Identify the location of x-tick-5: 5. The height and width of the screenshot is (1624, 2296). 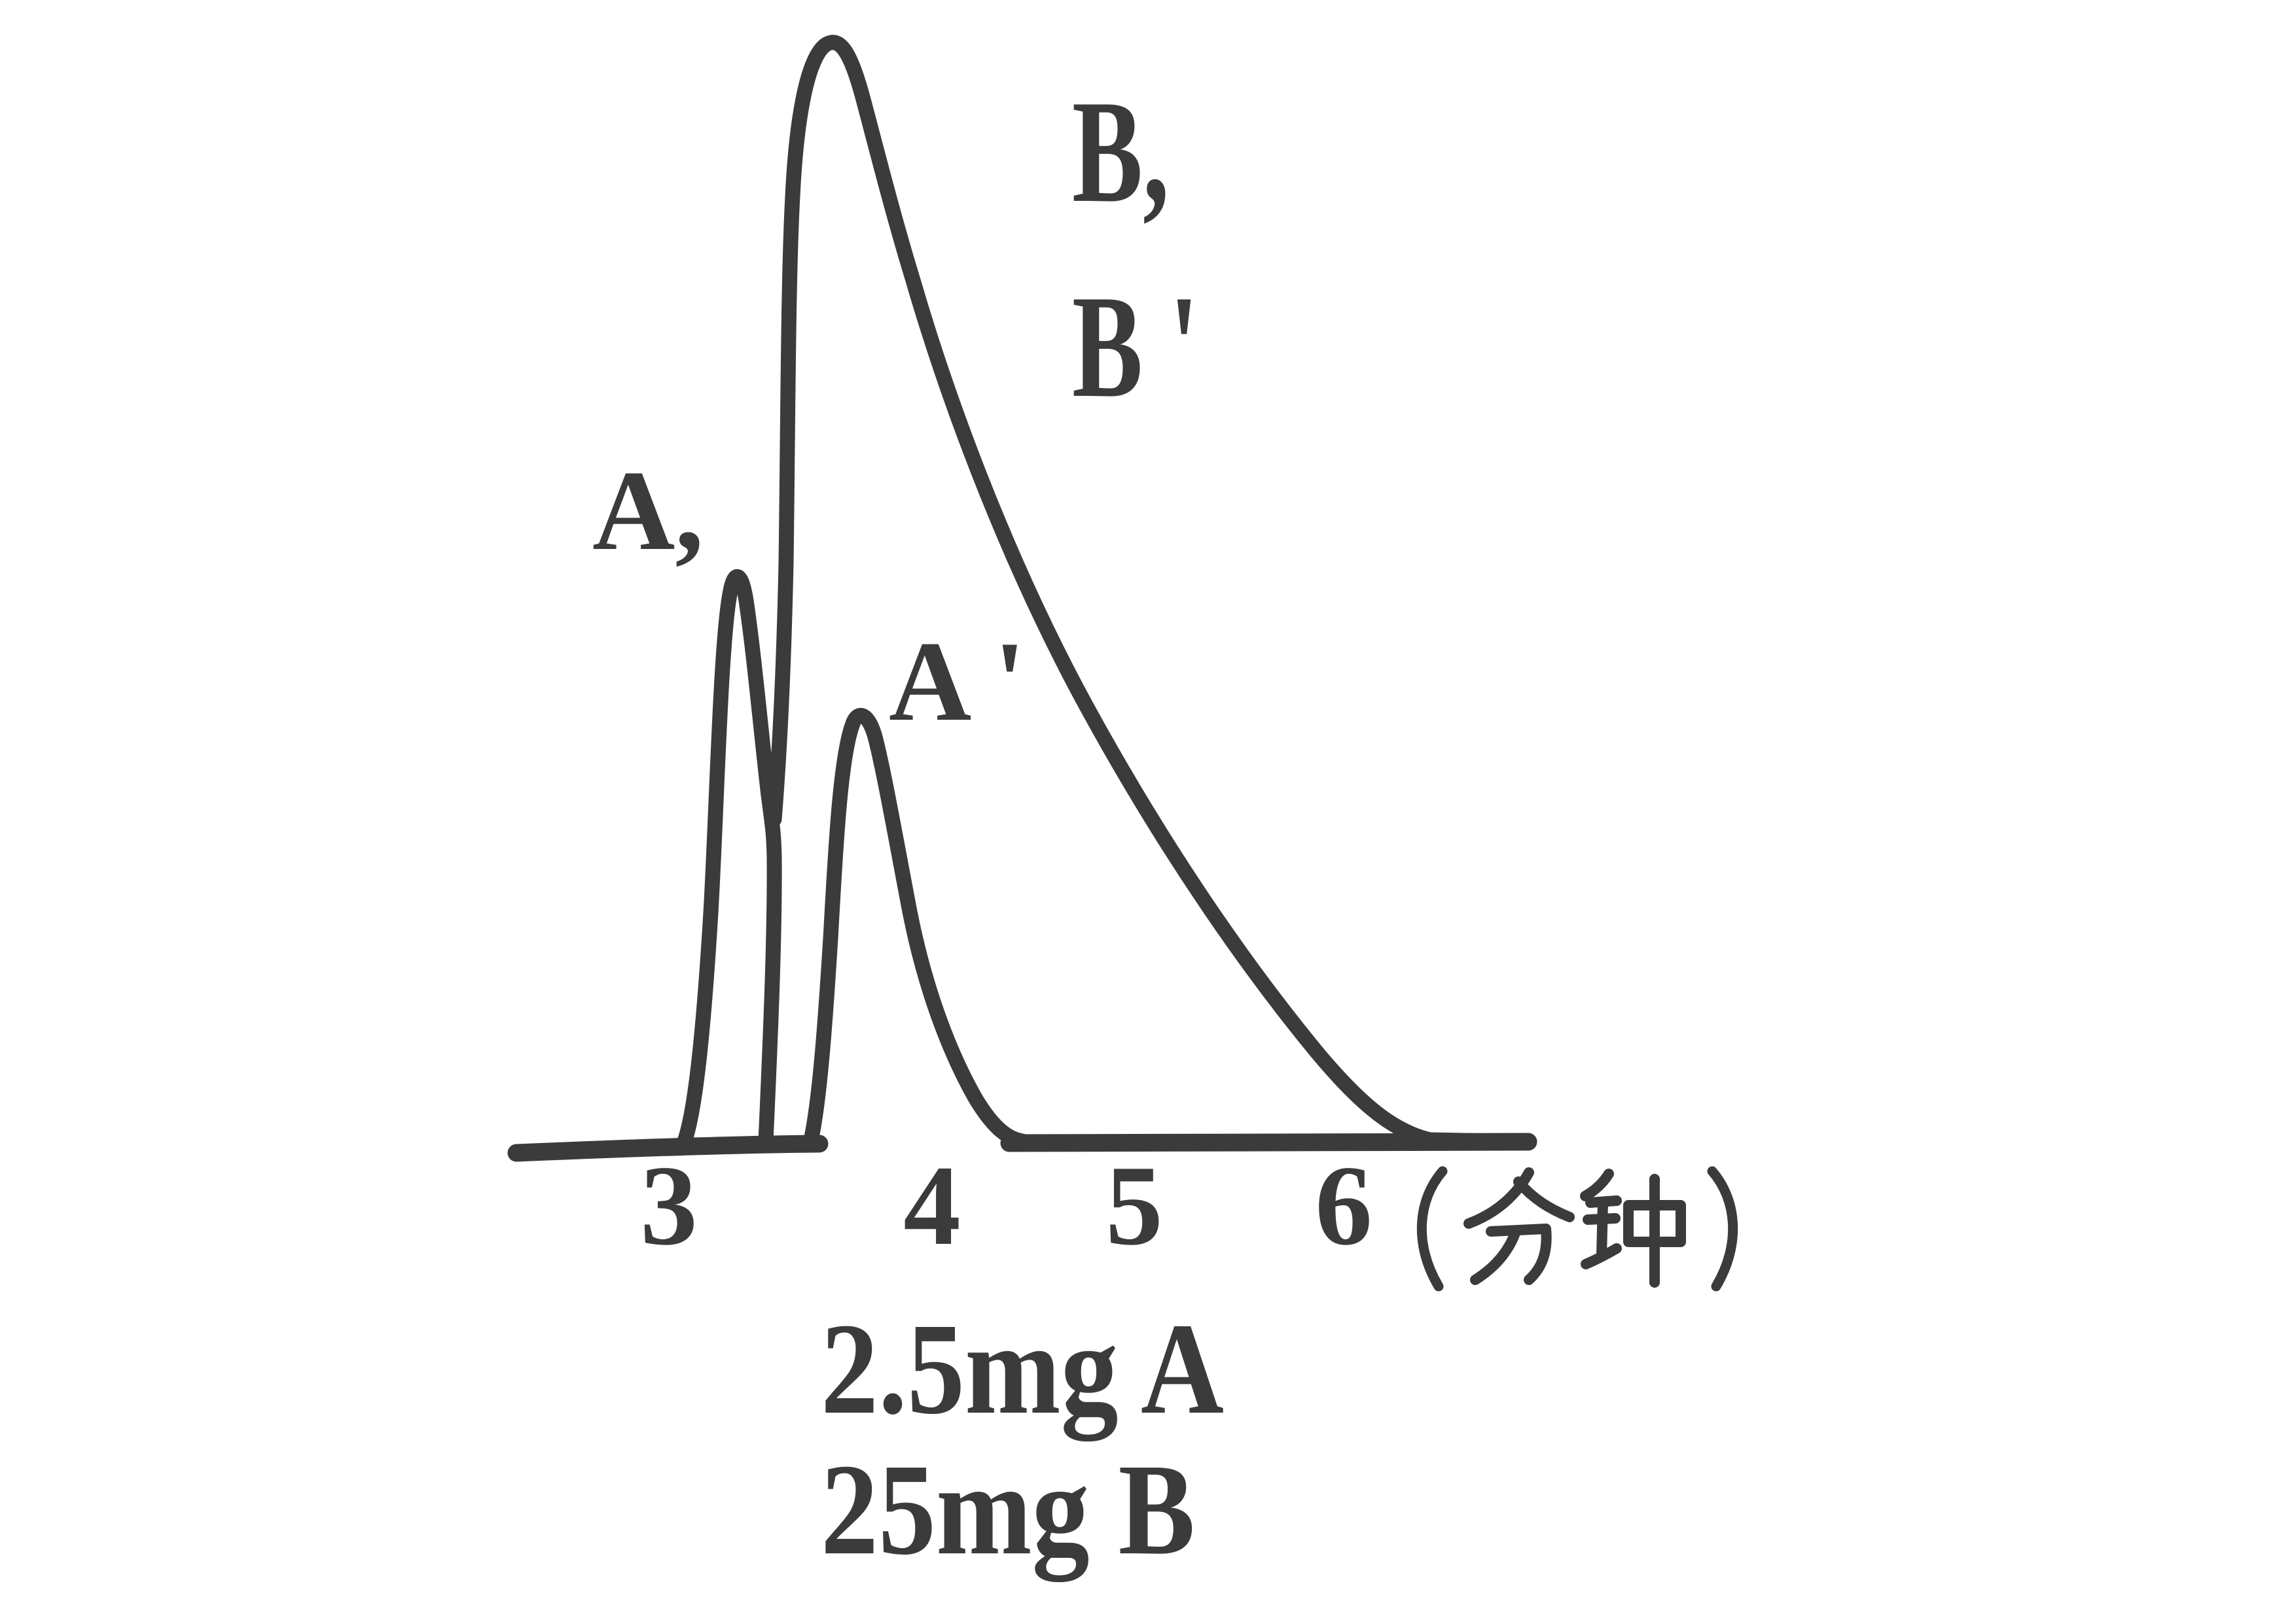
(1134, 1205).